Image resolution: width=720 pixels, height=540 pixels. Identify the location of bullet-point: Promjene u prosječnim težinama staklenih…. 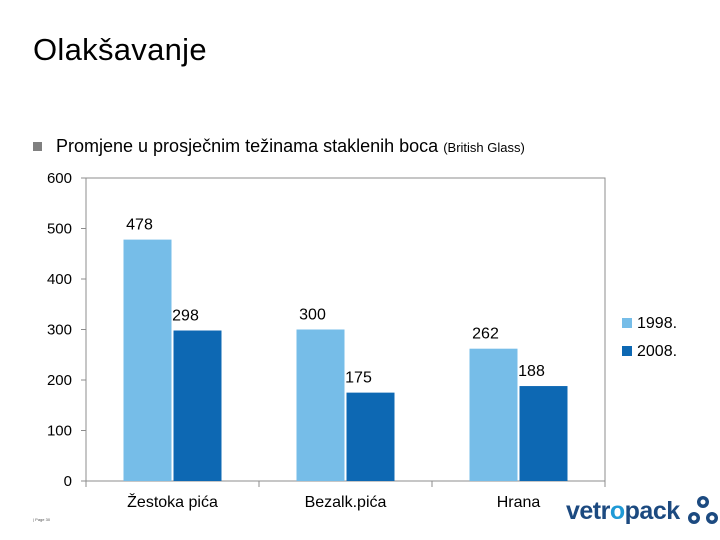
(279, 146).